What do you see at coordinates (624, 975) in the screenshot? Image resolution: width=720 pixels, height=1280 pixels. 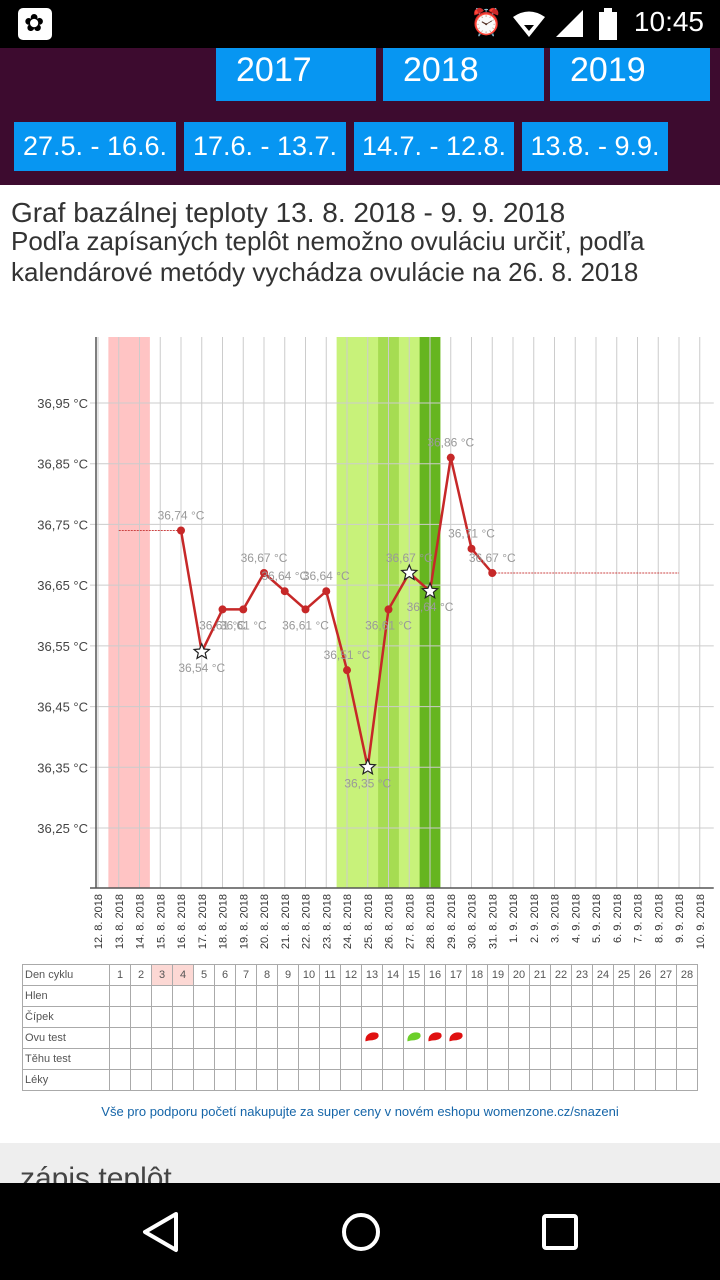 I see `cycle-cell: 25` at bounding box center [624, 975].